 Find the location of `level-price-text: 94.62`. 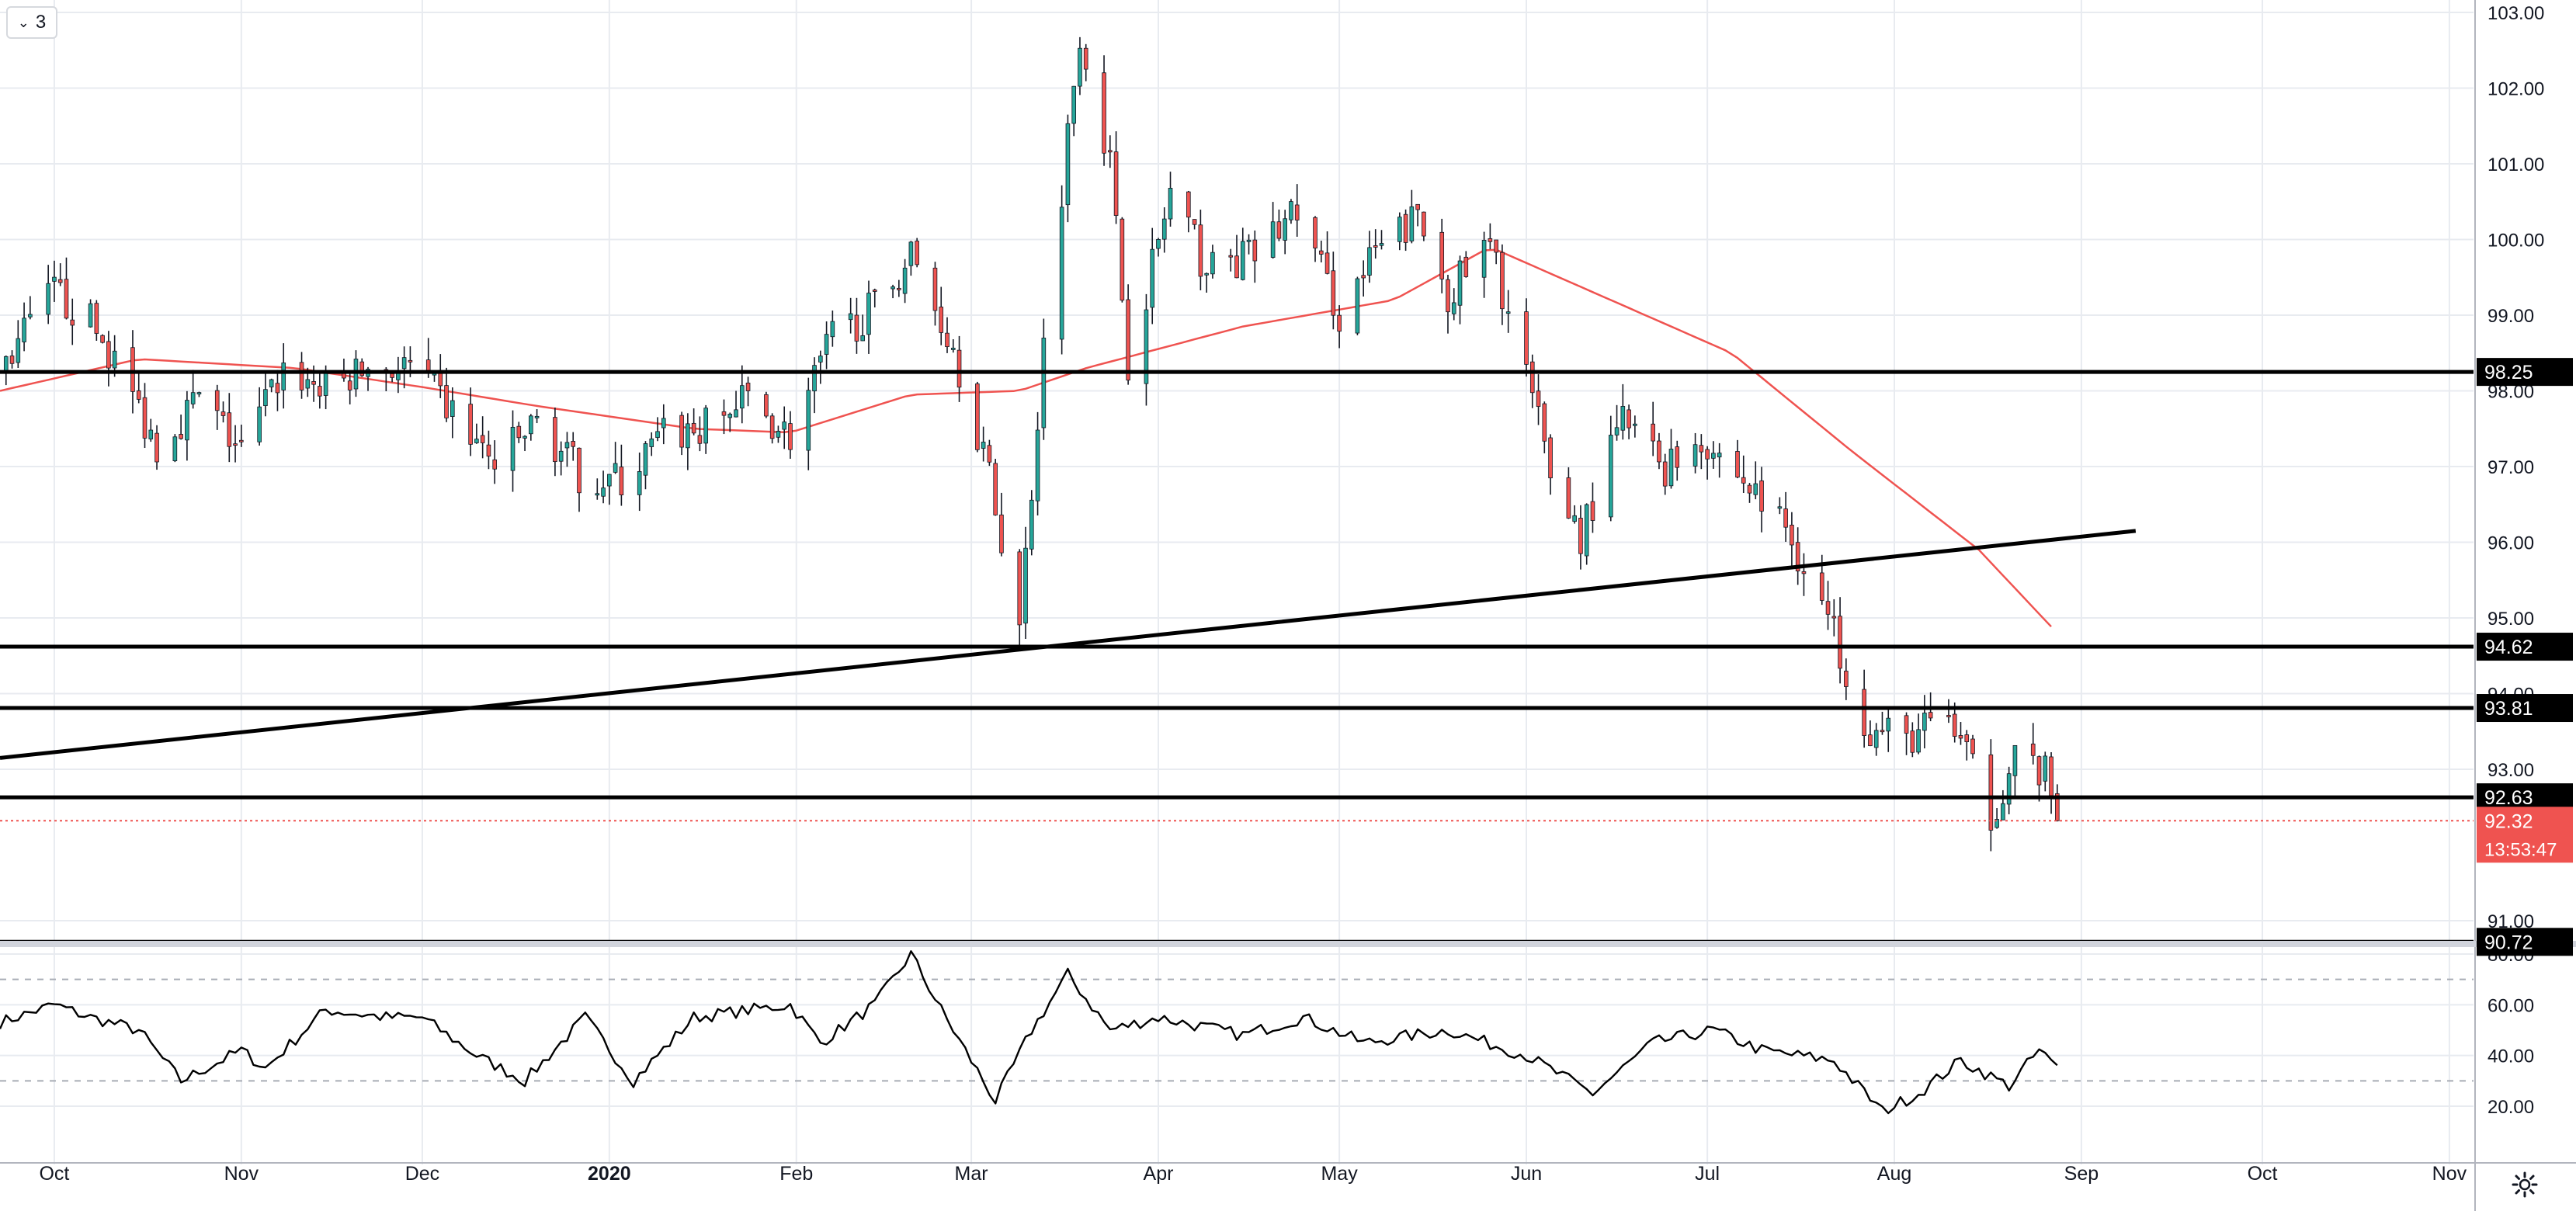

level-price-text: 94.62 is located at coordinates (2508, 648).